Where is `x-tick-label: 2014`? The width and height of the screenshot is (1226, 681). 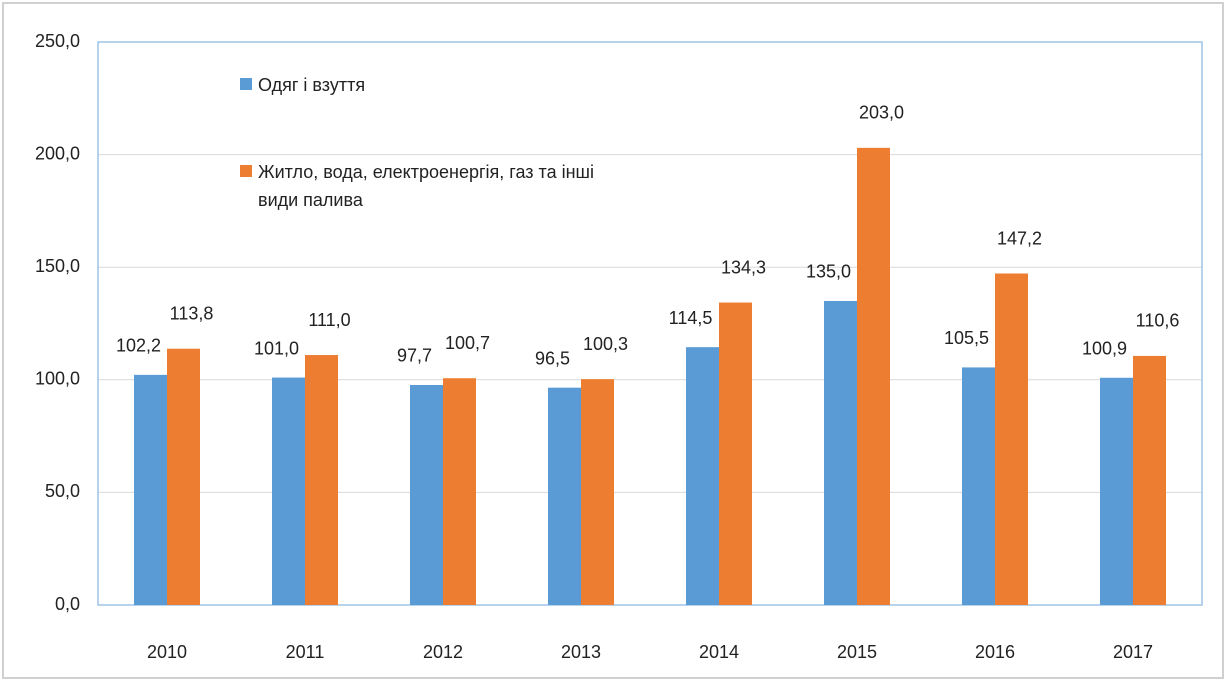 x-tick-label: 2014 is located at coordinates (719, 652).